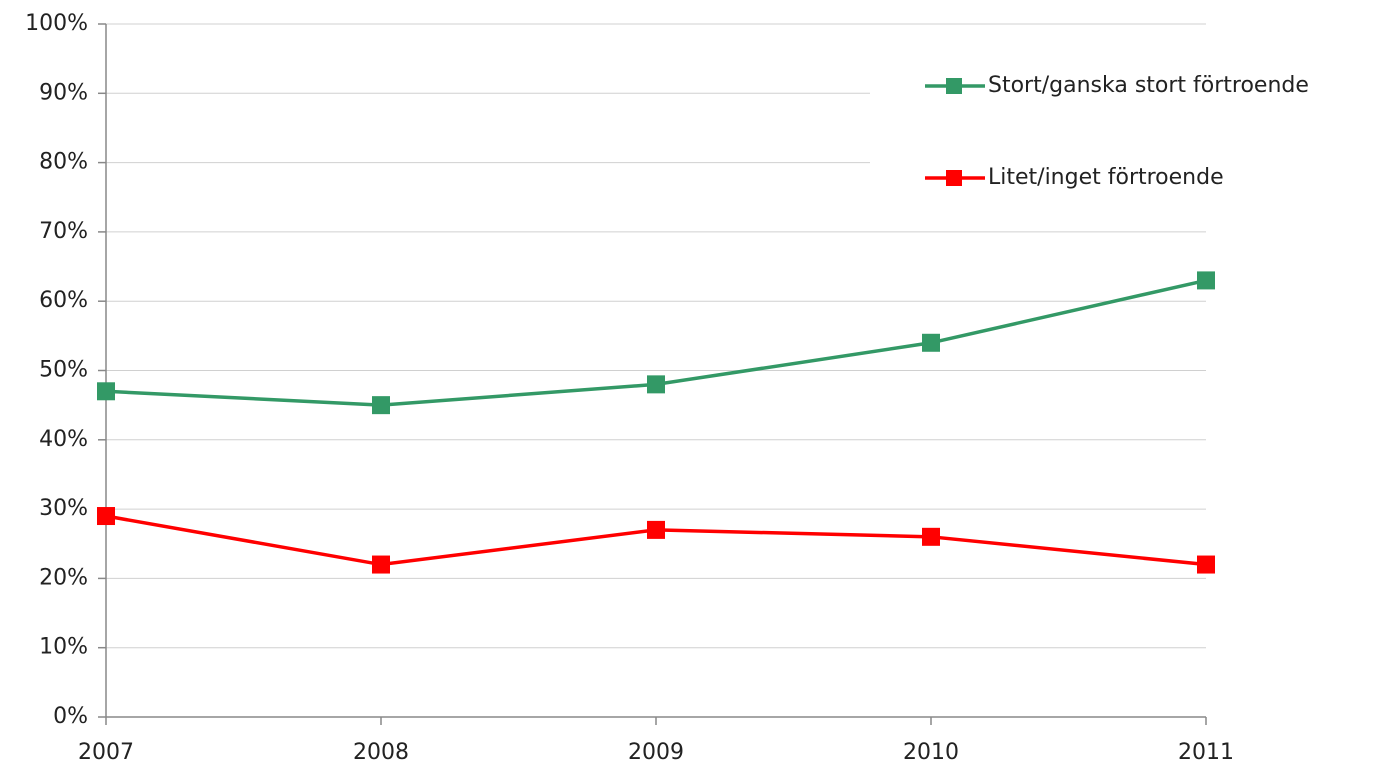  Describe the element at coordinates (63, 162) in the screenshot. I see `y-tick-label: 80%` at that location.